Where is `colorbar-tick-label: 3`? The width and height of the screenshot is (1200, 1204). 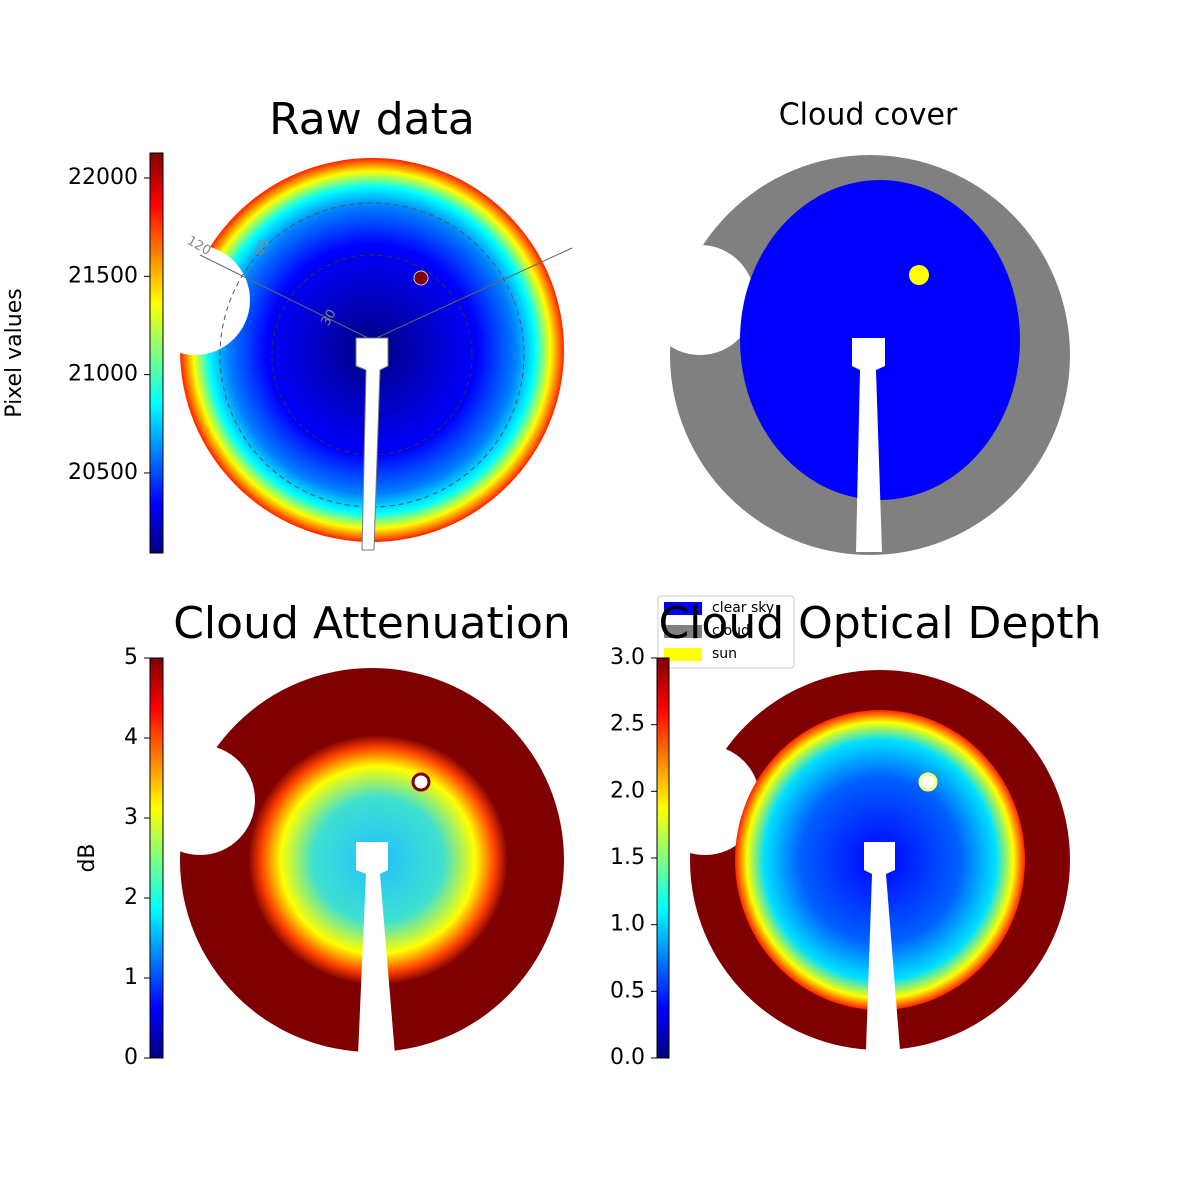 colorbar-tick-label: 3 is located at coordinates (131, 817).